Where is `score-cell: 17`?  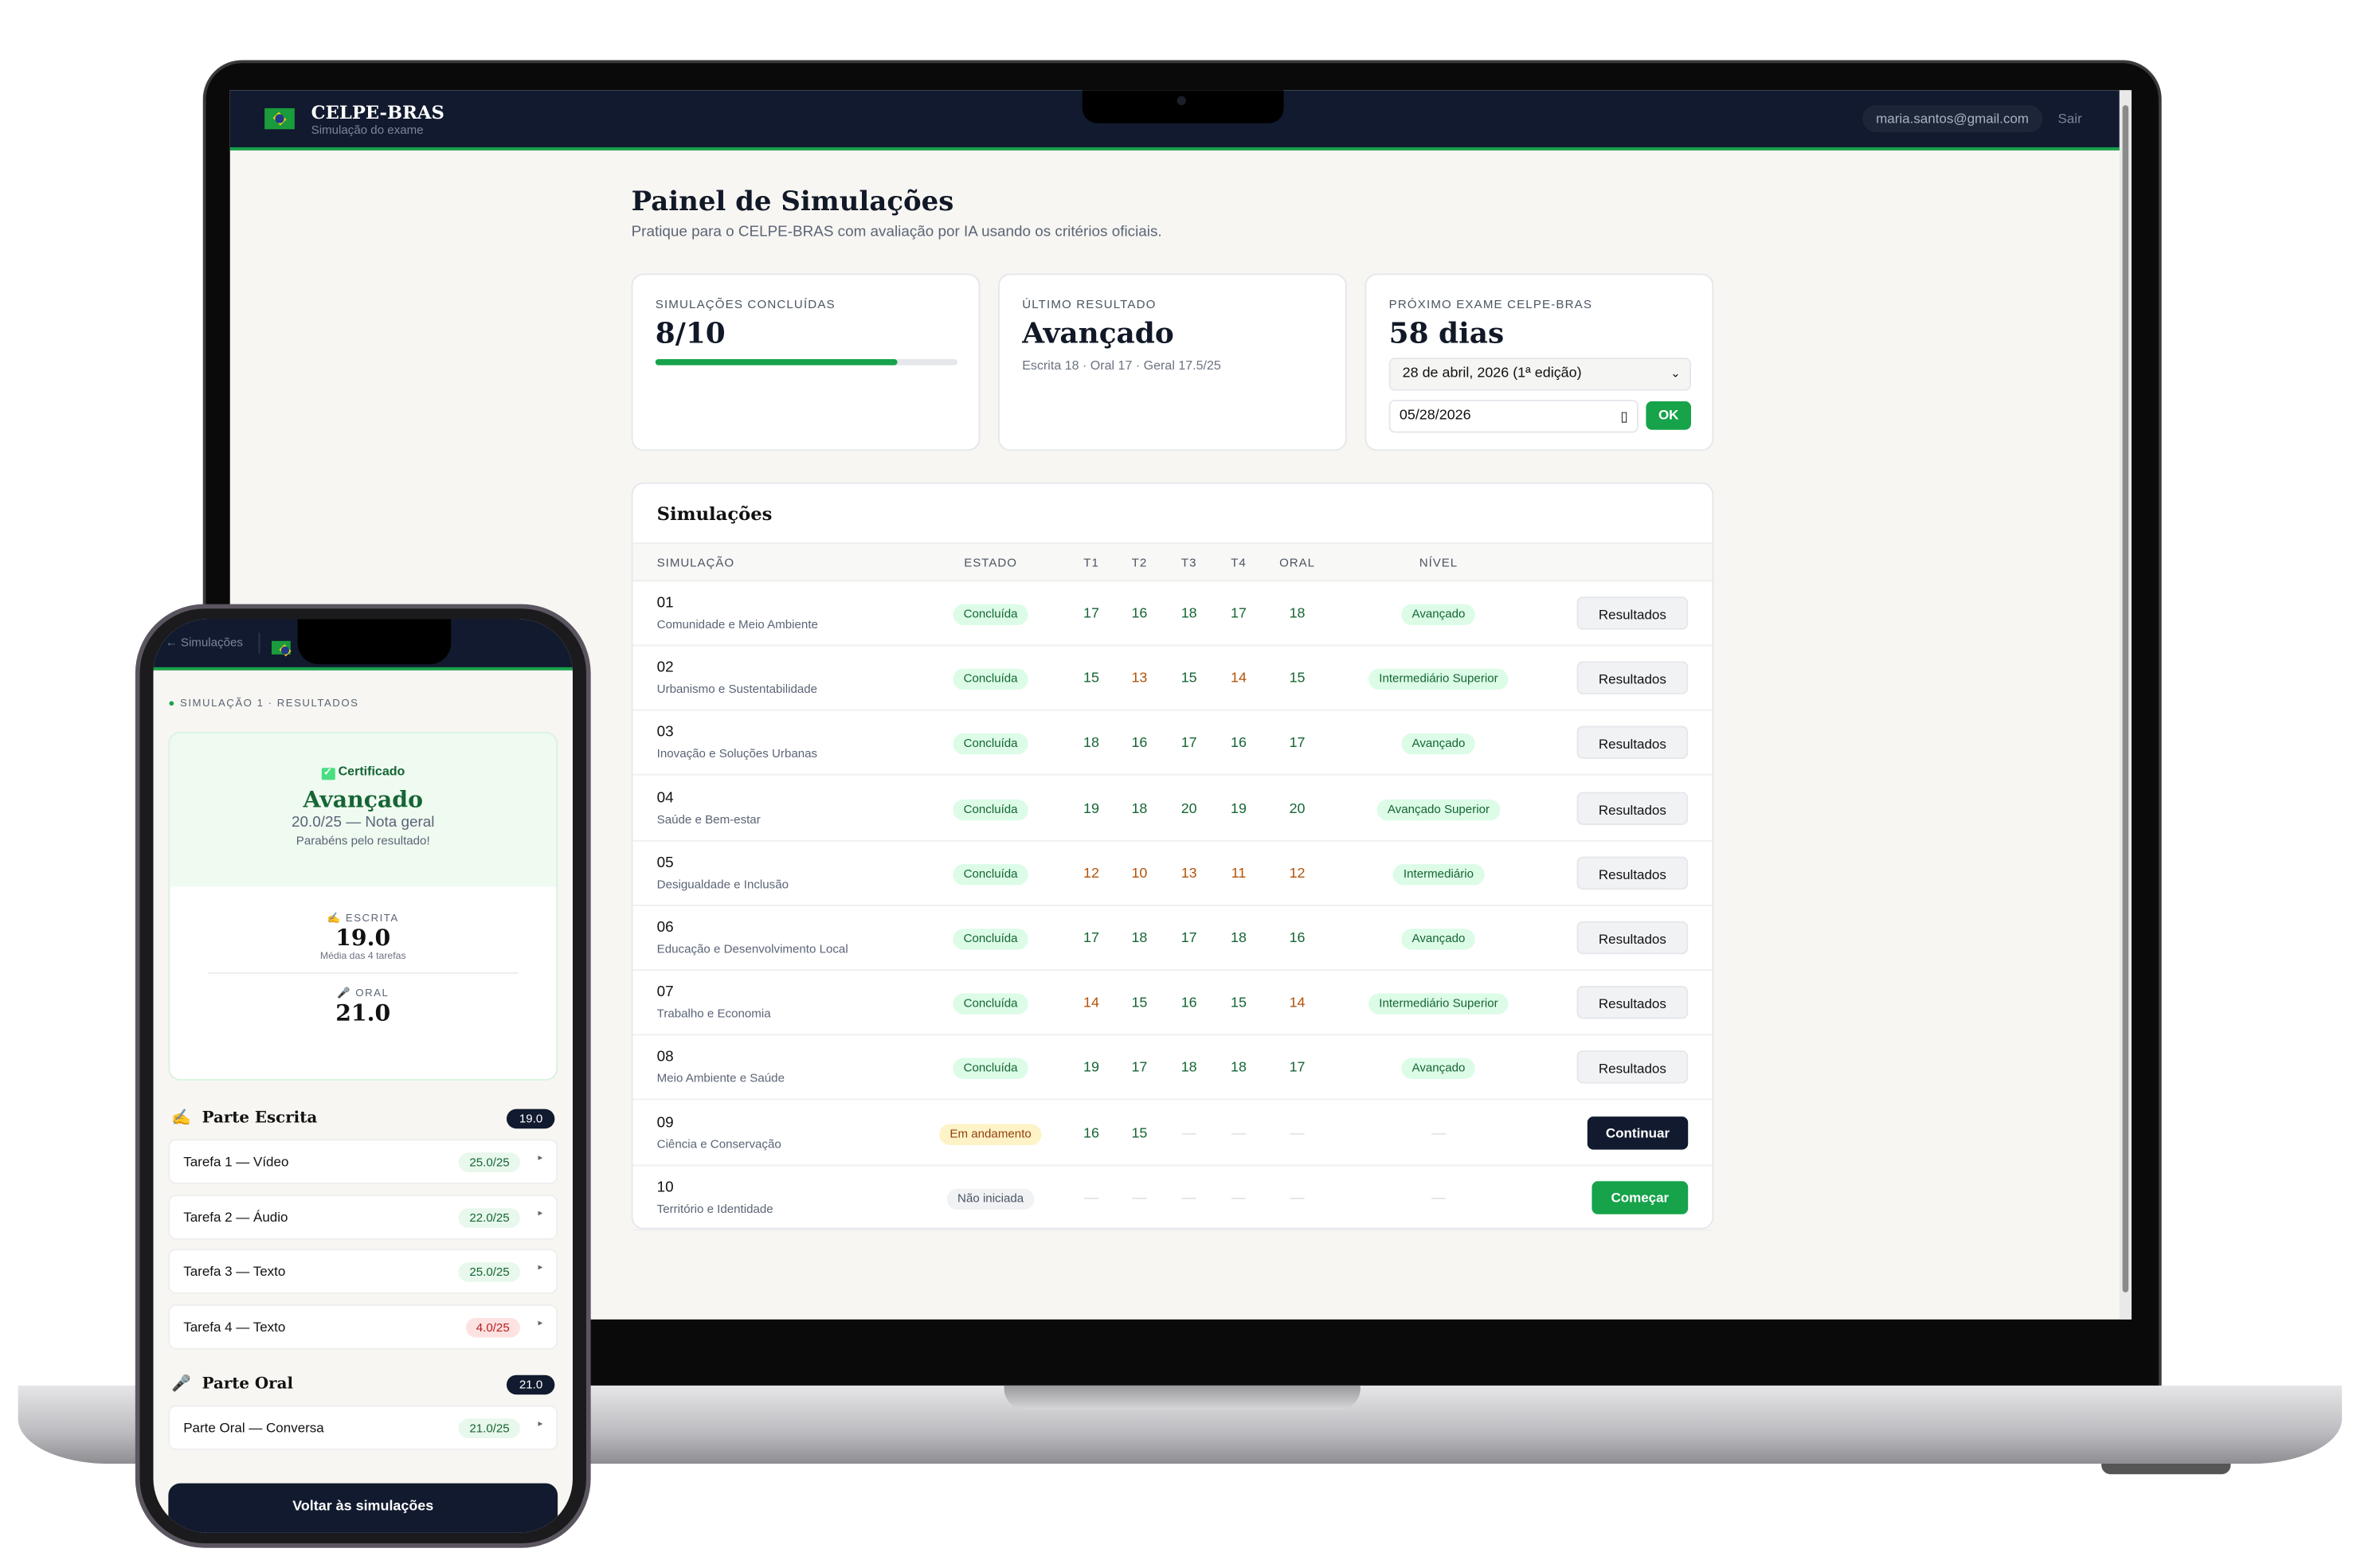 score-cell: 17 is located at coordinates (1297, 744).